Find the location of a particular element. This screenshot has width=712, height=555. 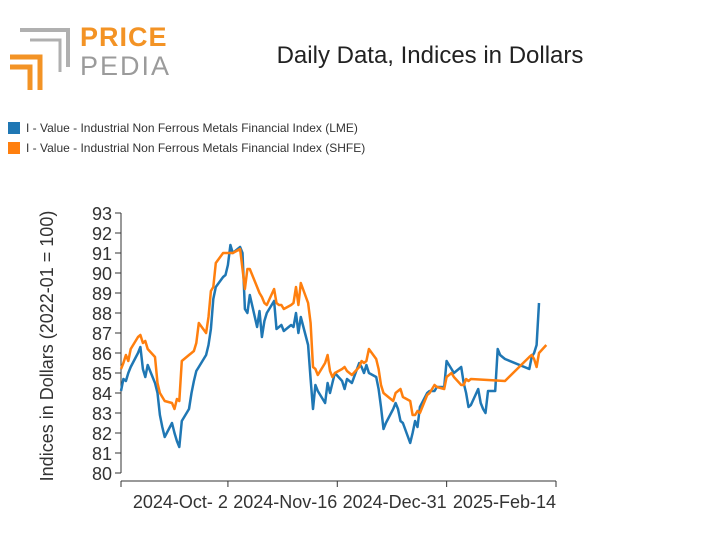

y-tick-label: 80 is located at coordinates (102, 474).